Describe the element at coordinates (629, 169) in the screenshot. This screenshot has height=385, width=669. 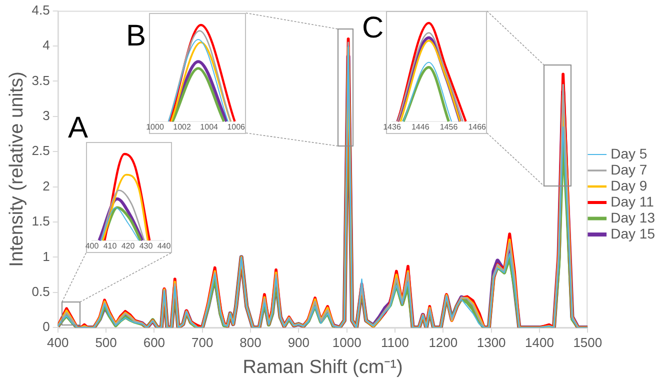
I see `legend-label: Day 7` at that location.